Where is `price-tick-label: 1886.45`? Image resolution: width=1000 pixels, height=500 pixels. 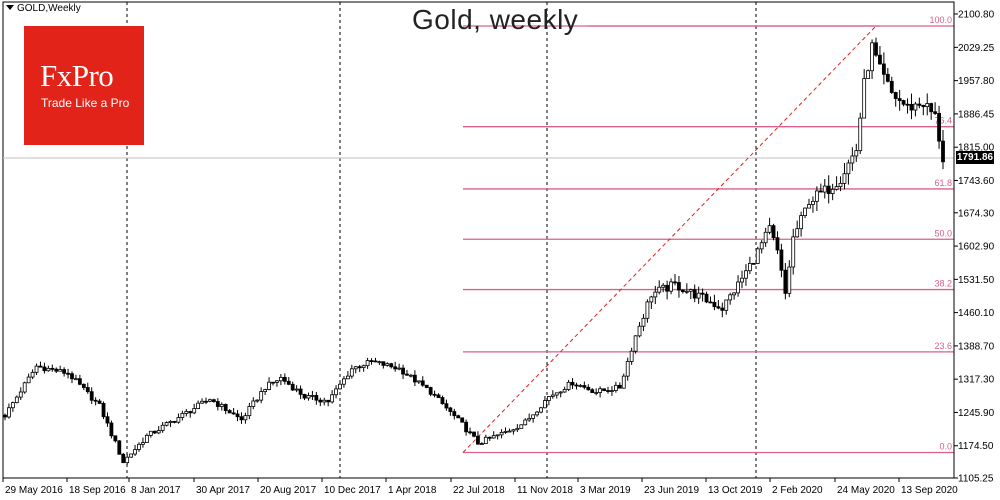
price-tick-label: 1886.45 is located at coordinates (976, 114).